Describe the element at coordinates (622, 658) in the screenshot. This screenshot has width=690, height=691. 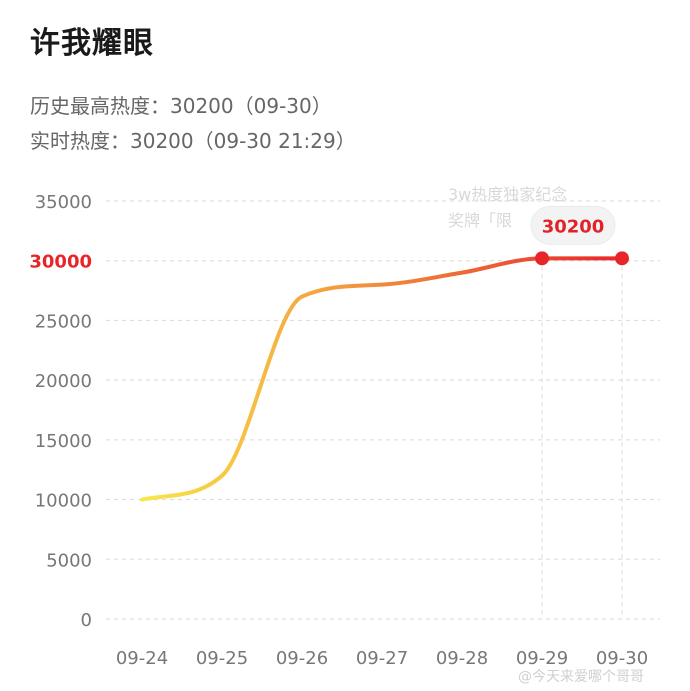
I see `x-tick-label: 09-30` at that location.